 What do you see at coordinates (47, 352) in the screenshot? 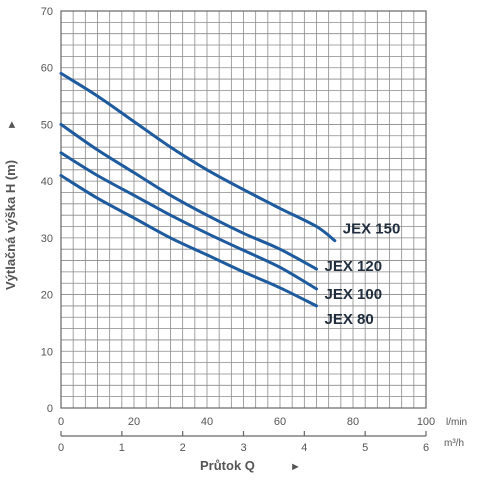
I see `y-tick-label: 10` at bounding box center [47, 352].